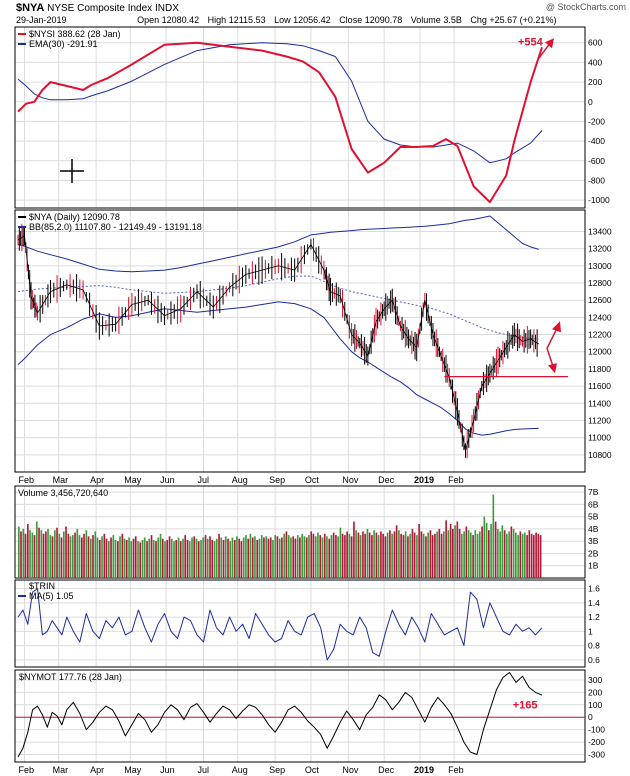 The height and width of the screenshot is (776, 630). Describe the element at coordinates (204, 480) in the screenshot. I see `nya-xtick-label: Jul` at that location.